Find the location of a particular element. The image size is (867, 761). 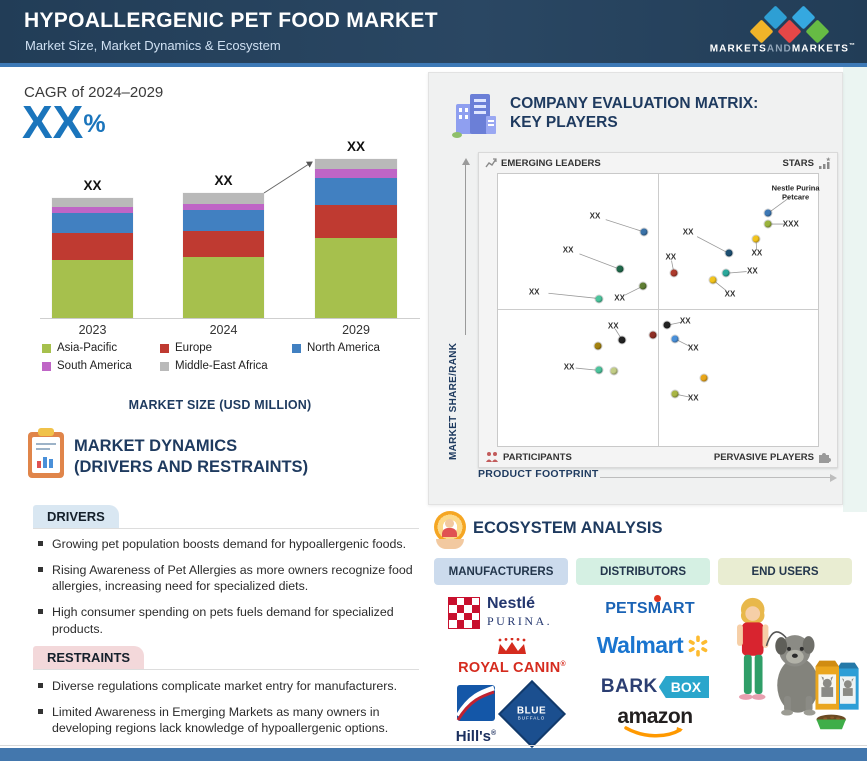

royal-canin-crown-icon is located at coordinates (512, 645).